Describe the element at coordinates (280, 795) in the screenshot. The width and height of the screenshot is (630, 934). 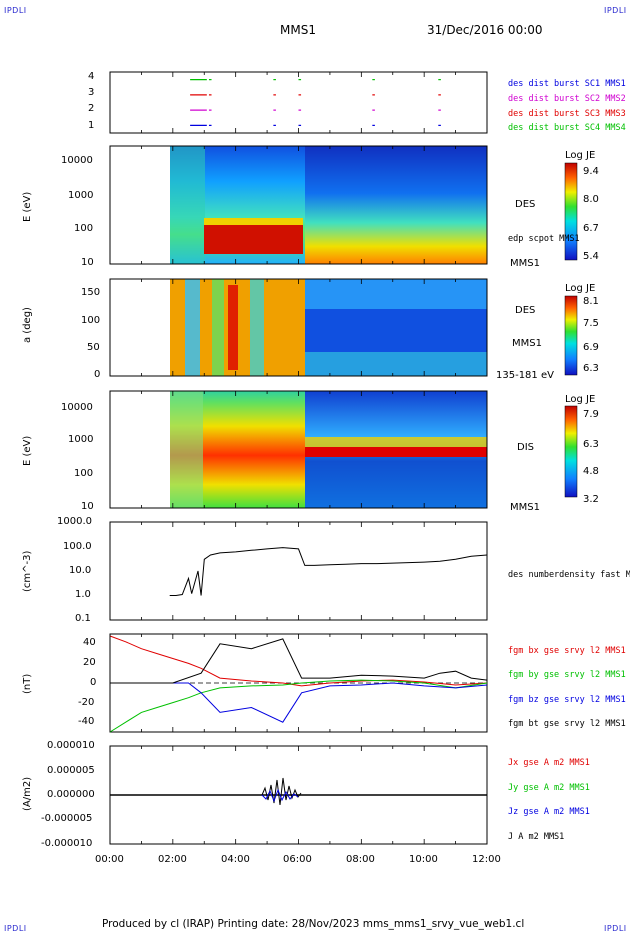
I see `current-jz-spikes` at that location.